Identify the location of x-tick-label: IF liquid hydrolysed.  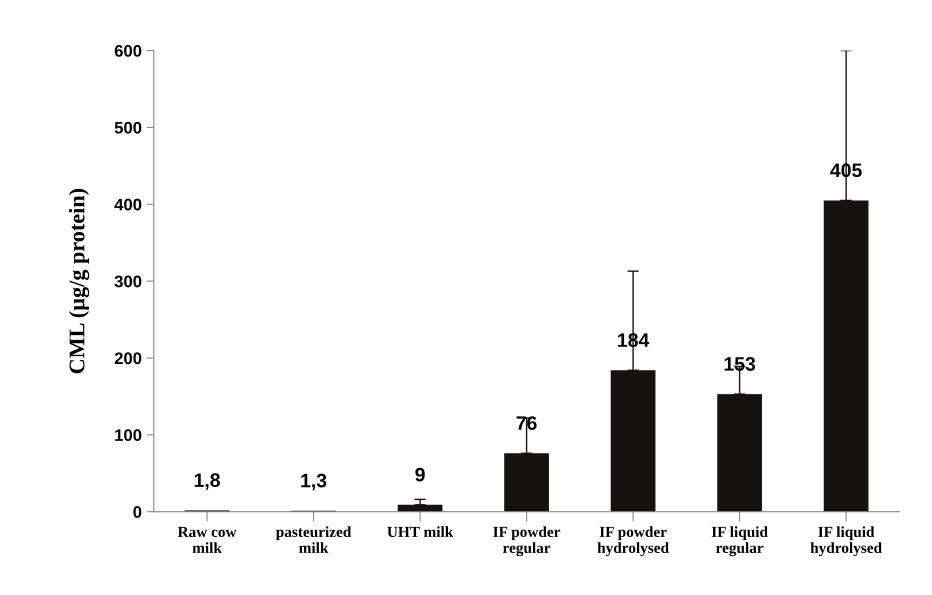
(846, 541).